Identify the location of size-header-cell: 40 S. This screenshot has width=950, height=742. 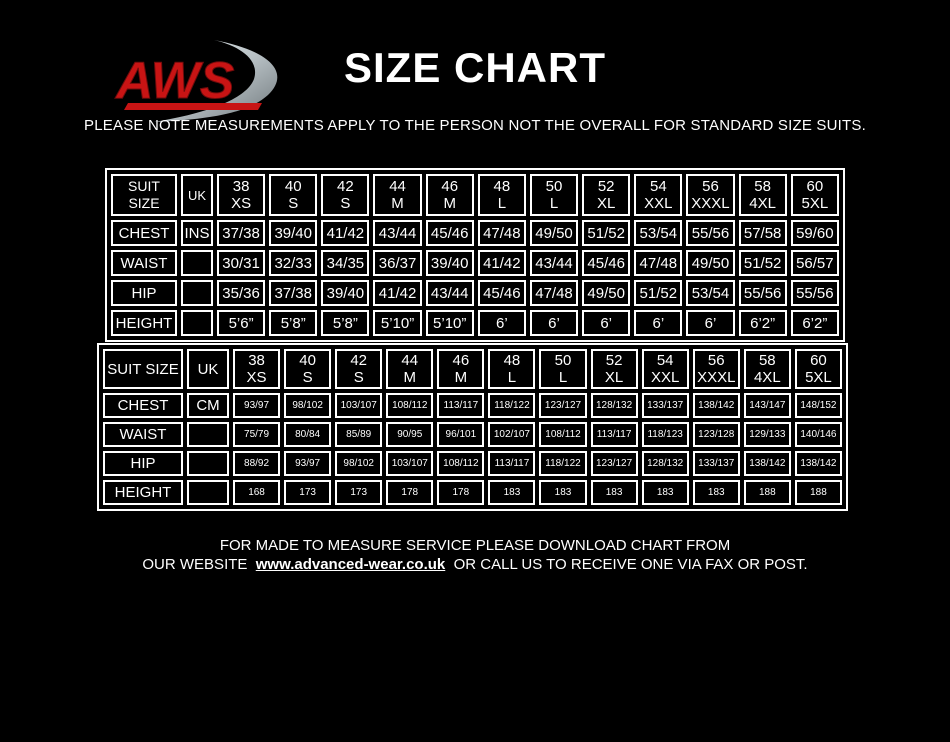
(293, 195).